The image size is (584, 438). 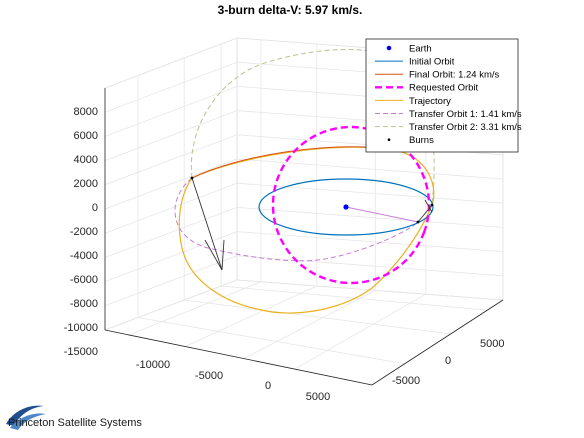 I want to click on legend-label: Earth, so click(x=420, y=48).